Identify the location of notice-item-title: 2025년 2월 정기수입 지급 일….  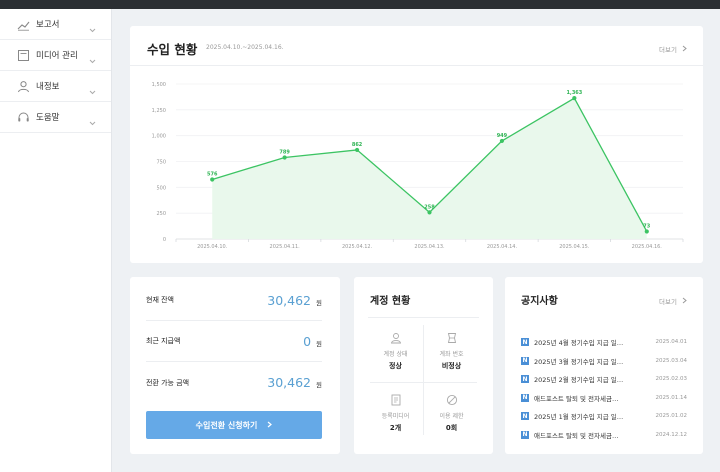
(579, 380).